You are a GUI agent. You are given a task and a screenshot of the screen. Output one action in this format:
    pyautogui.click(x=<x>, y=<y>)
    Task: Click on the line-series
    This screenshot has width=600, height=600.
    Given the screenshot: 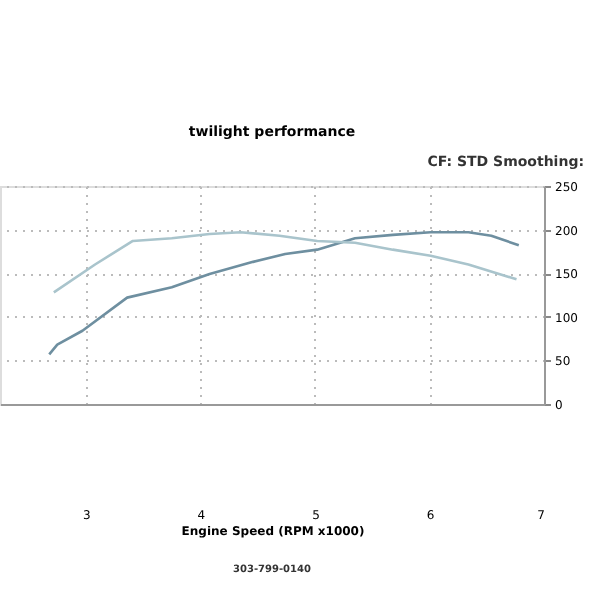 What is the action you would take?
    pyautogui.click(x=285, y=262)
    